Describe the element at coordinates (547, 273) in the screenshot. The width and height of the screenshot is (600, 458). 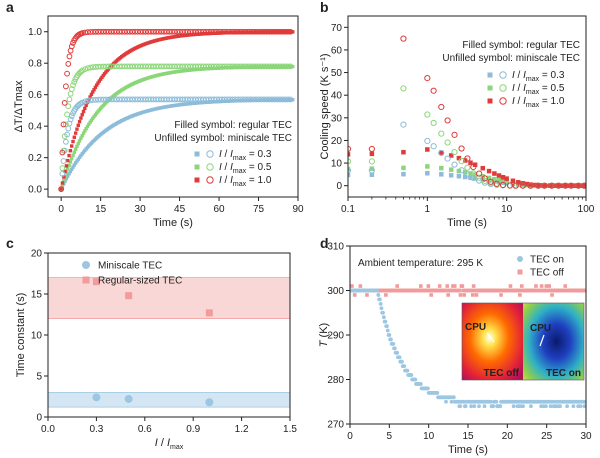
I see `legend-label-tec-off: TEC off` at that location.